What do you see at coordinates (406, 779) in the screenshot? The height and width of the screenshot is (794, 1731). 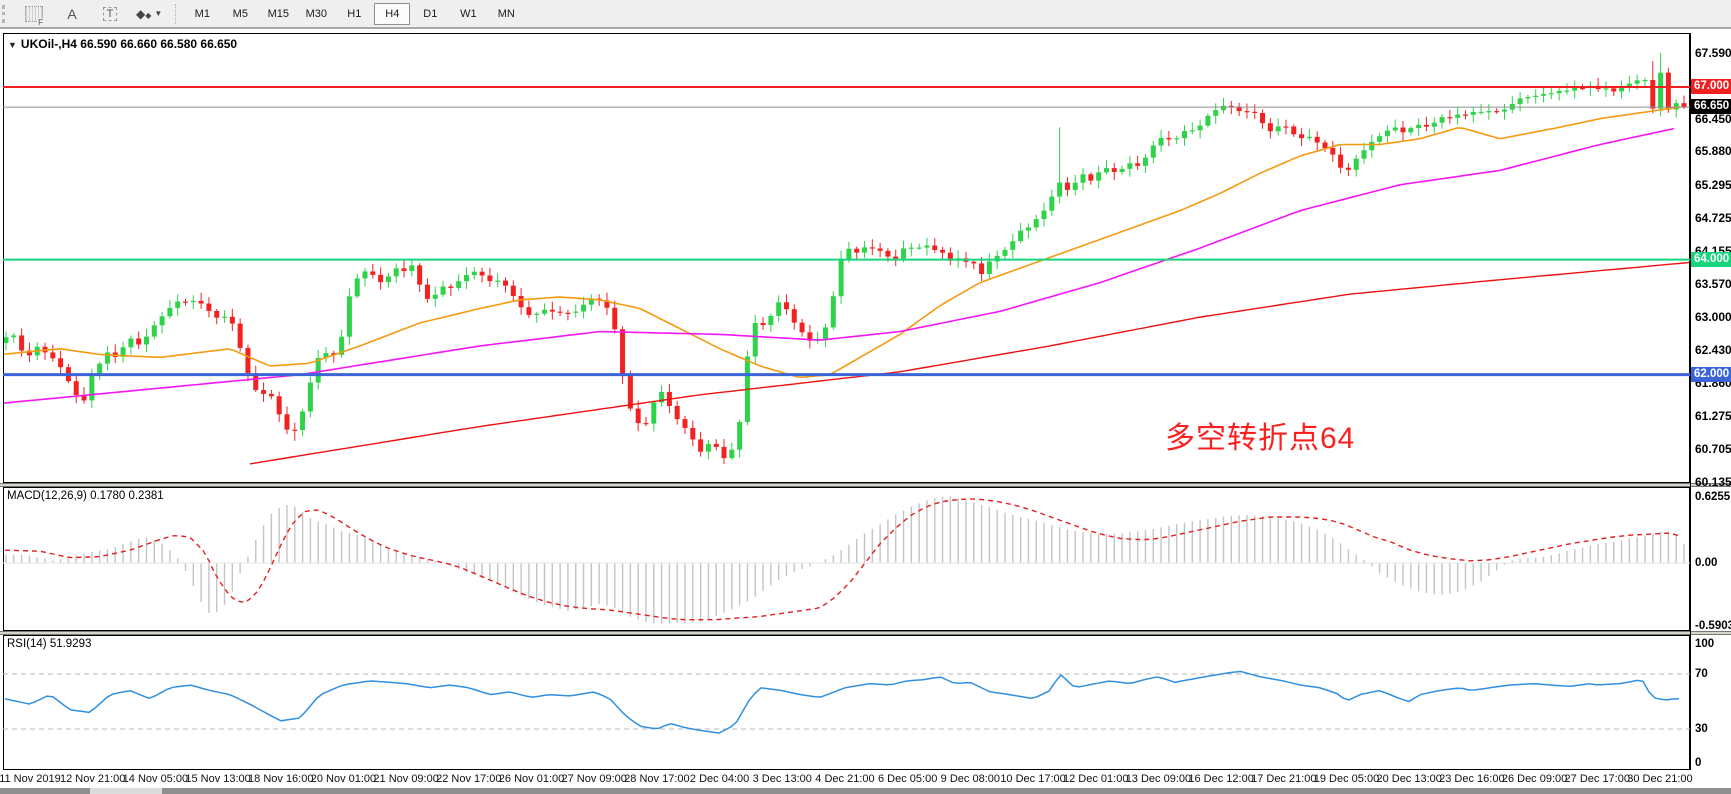 I see `time-tick-label: 21 Nov 09:00` at bounding box center [406, 779].